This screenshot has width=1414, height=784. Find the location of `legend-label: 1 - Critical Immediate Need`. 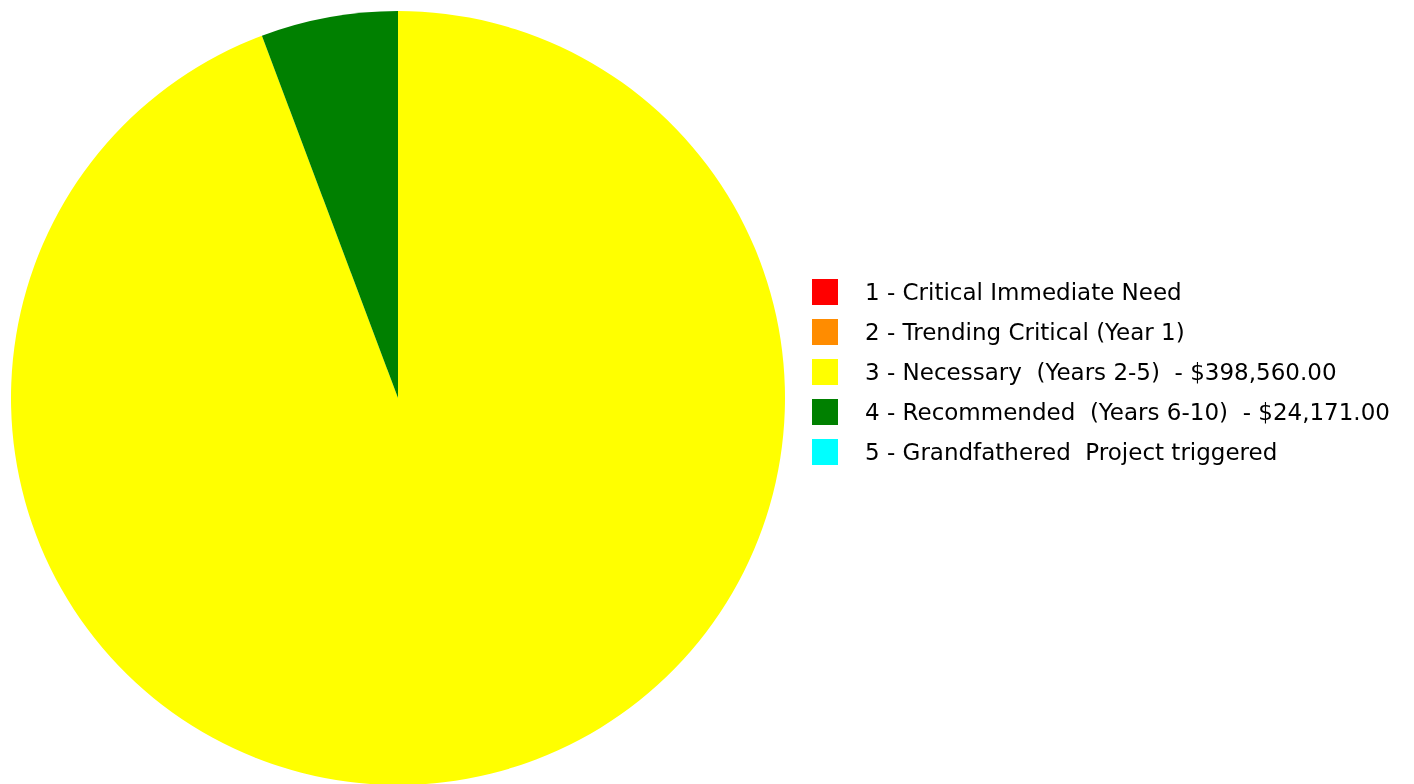

legend-label: 1 - Critical Immediate Need is located at coordinates (1023, 292).